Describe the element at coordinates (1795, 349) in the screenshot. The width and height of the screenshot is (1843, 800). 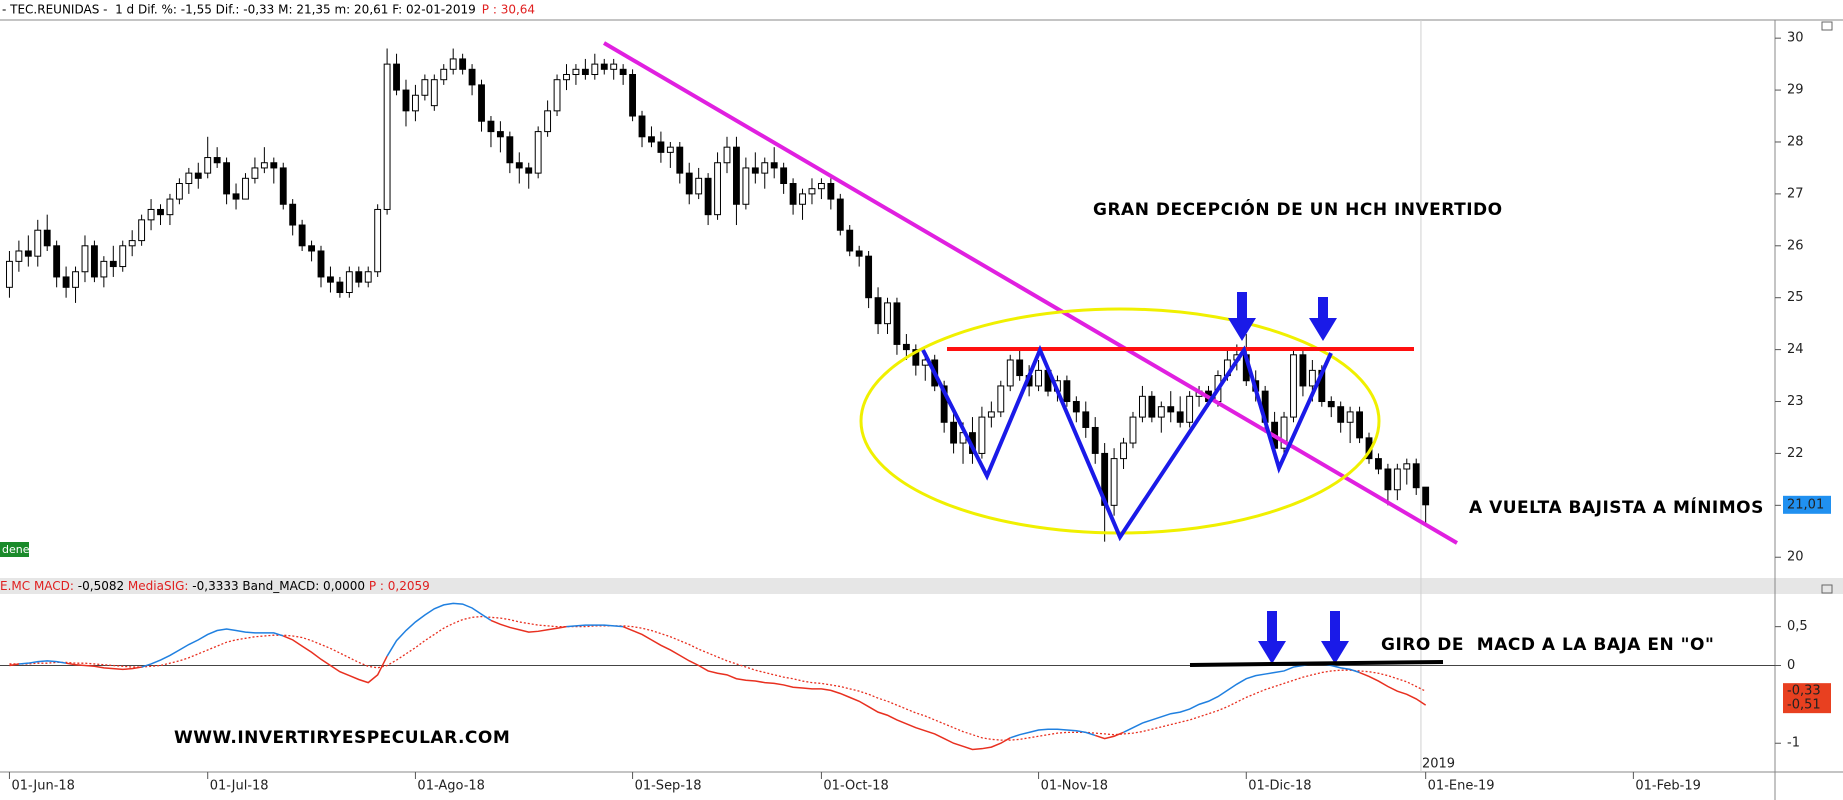
I see `y-tick-label: 24` at that location.